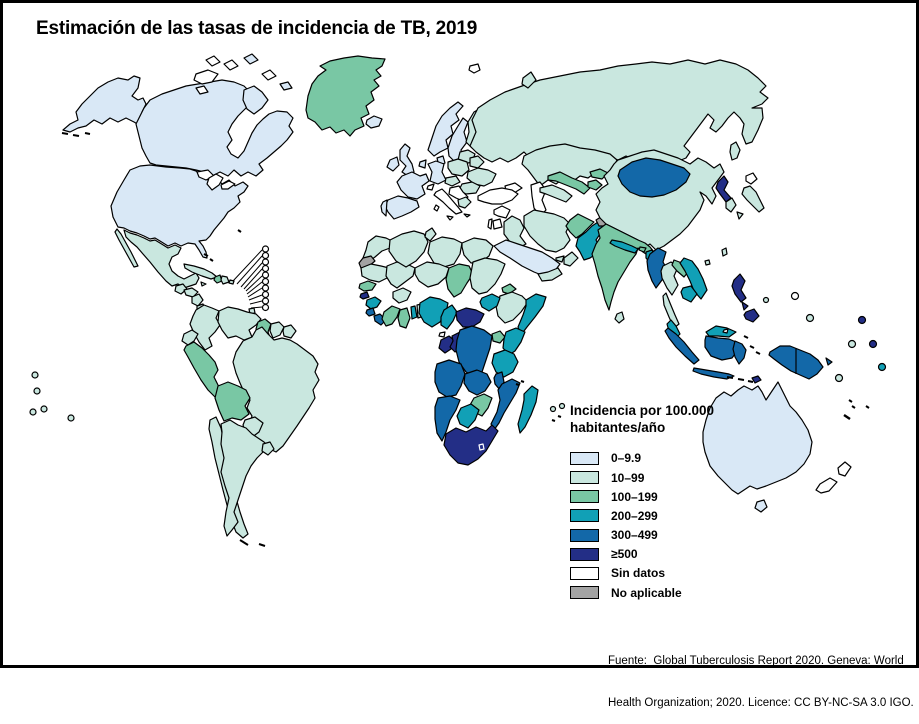 The image size is (919, 724). What do you see at coordinates (255, 100) in the screenshot?
I see `region-baffin-island` at bounding box center [255, 100].